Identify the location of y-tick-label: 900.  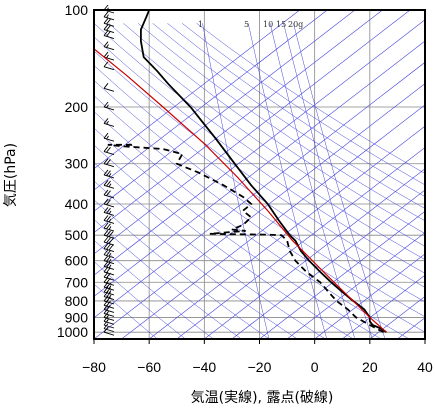
(77, 317).